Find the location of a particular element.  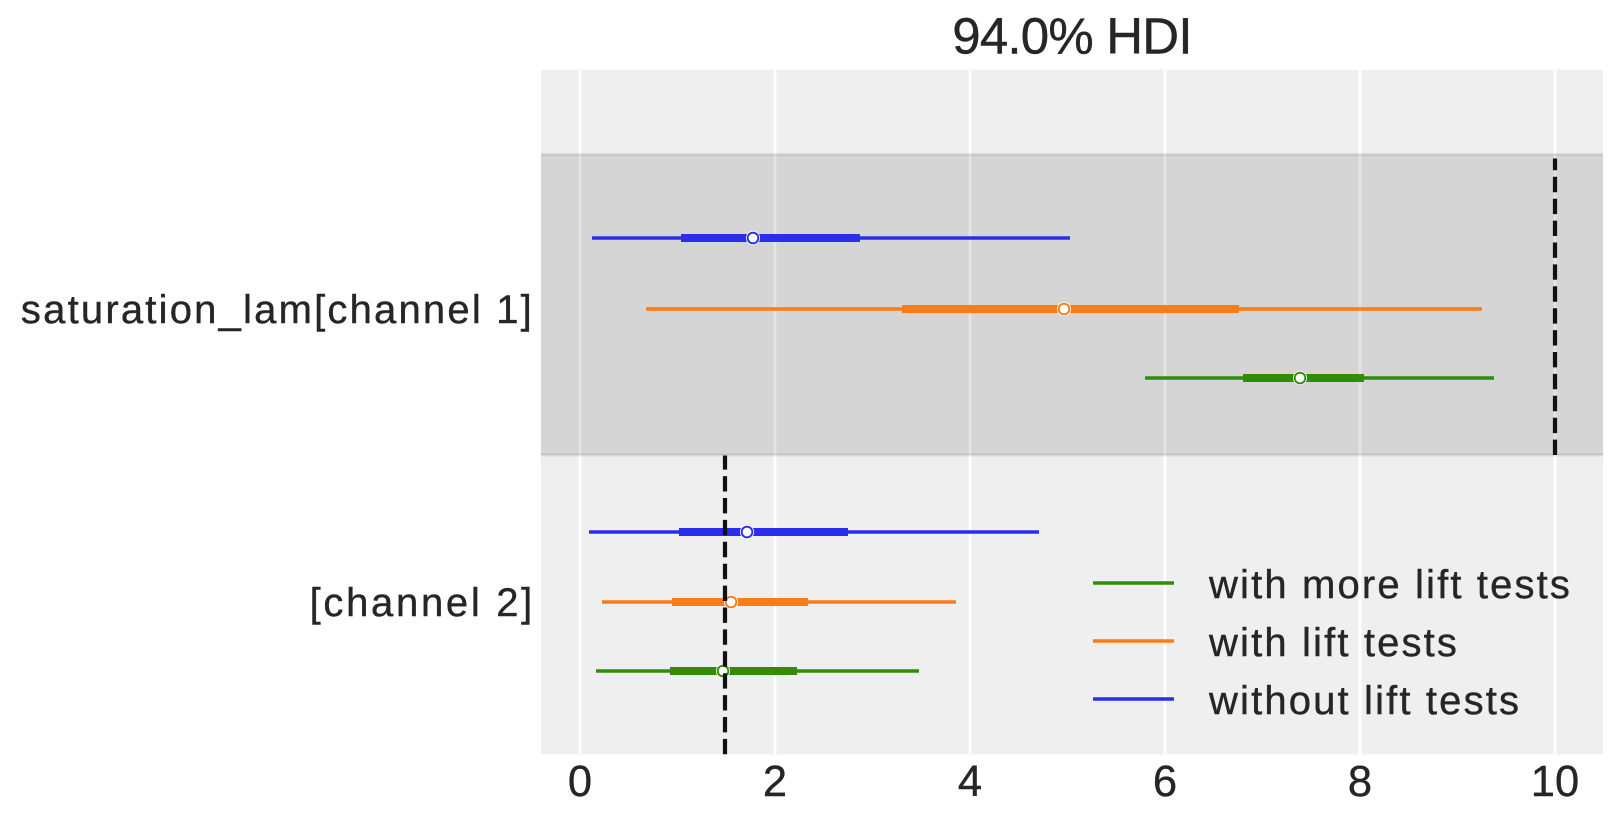

svg-text: 0 is located at coordinates (580, 782).